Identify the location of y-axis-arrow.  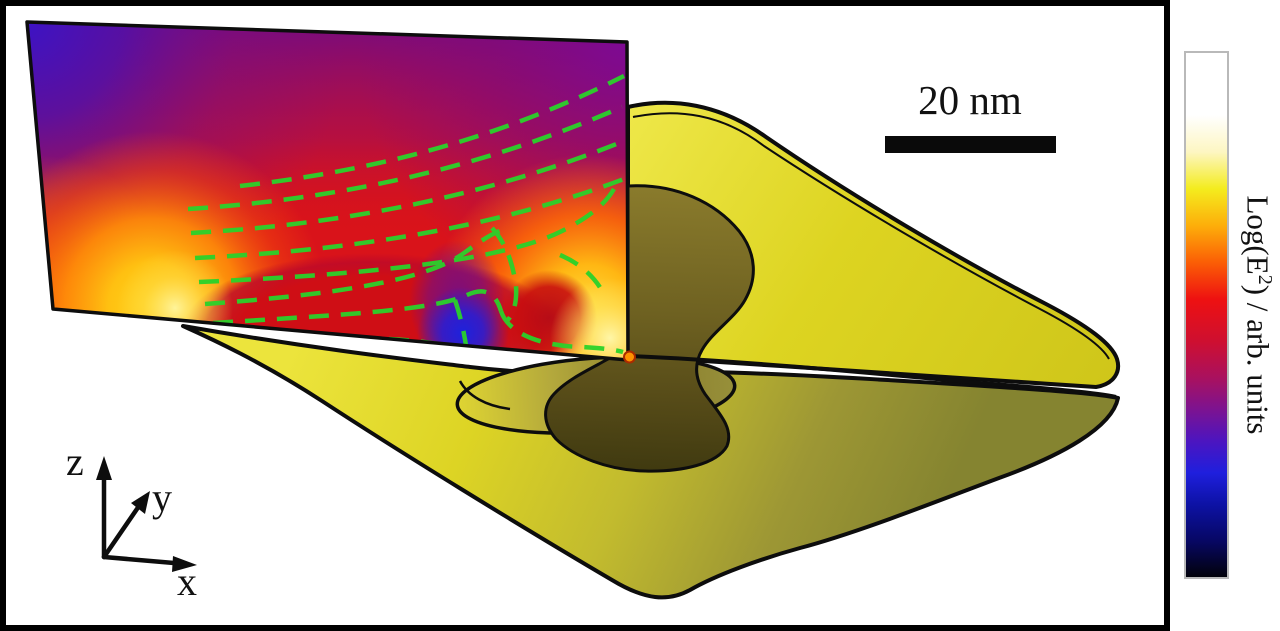
(121, 531).